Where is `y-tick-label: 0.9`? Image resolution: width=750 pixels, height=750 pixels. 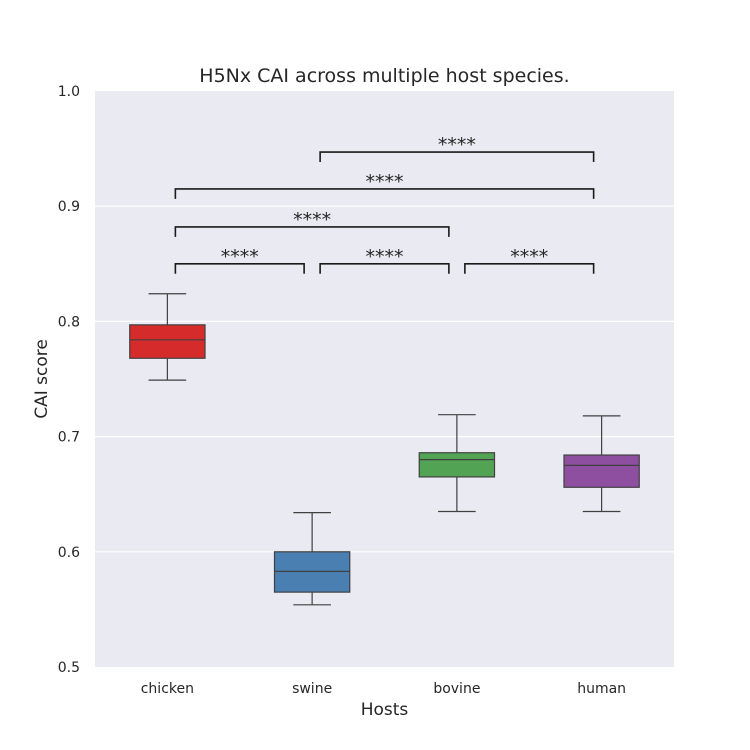 y-tick-label: 0.9 is located at coordinates (69, 207).